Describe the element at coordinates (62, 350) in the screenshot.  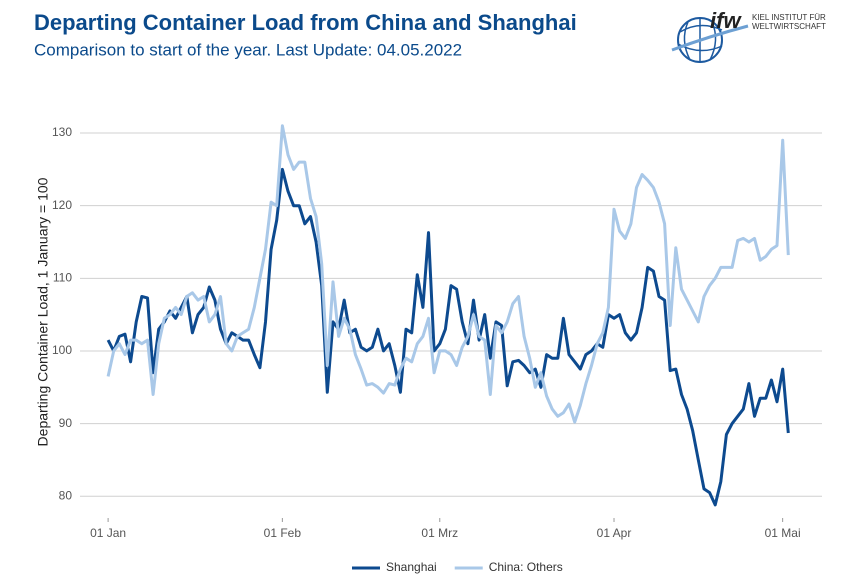
I see `y-tick-label: 100` at that location.